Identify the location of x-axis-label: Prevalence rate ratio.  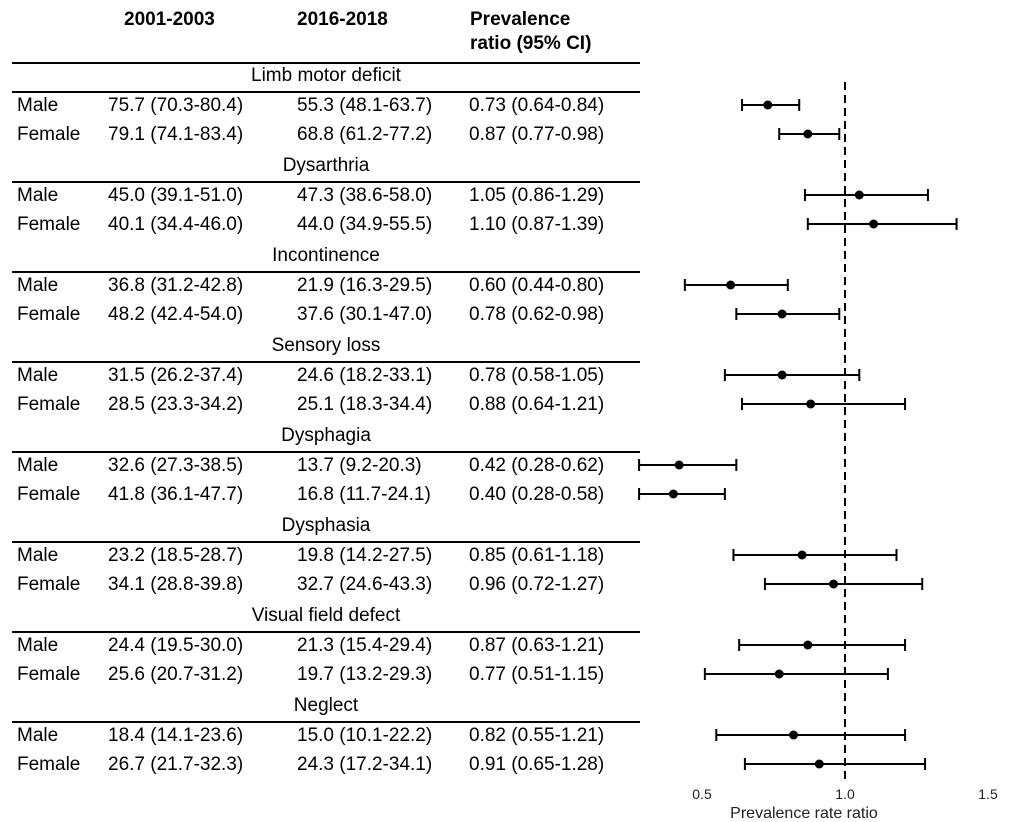
(804, 813).